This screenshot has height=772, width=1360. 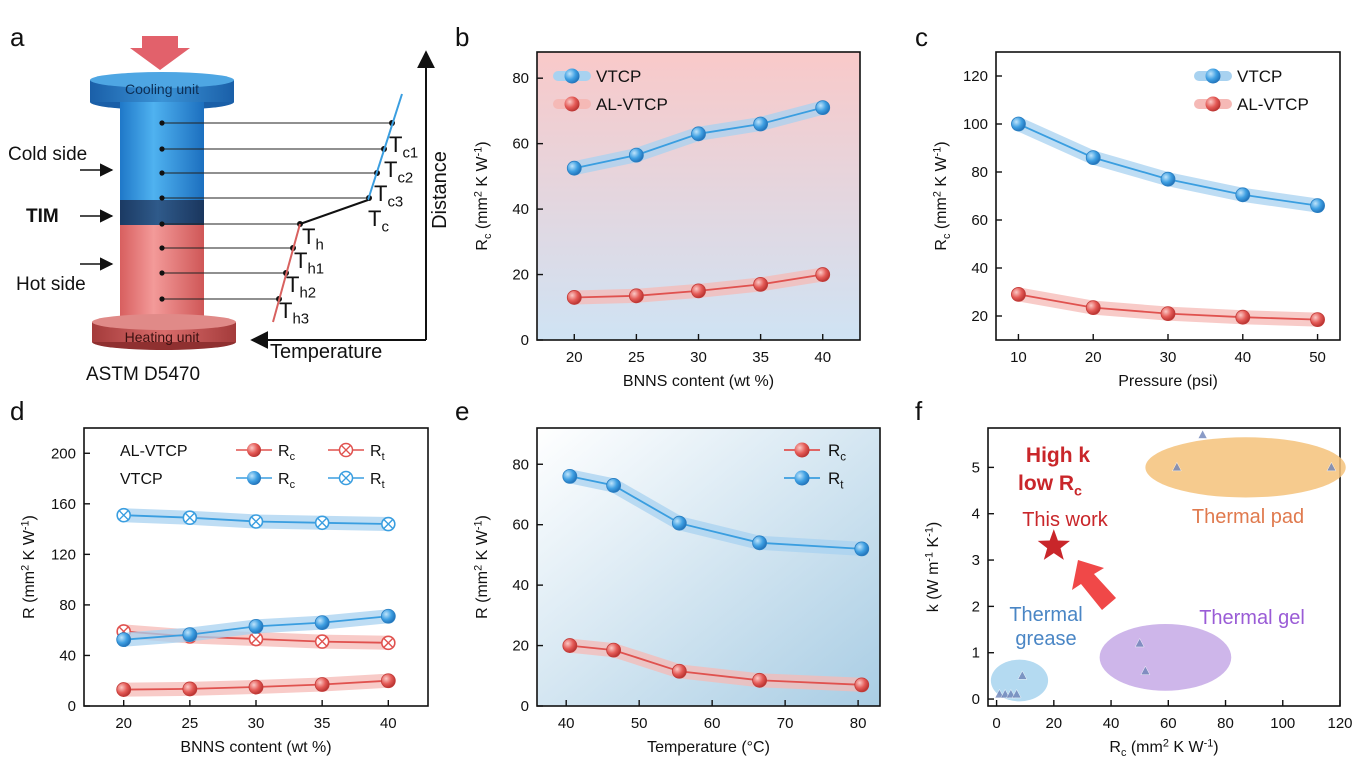 I want to click on panel-letter-a: a, so click(x=17, y=37).